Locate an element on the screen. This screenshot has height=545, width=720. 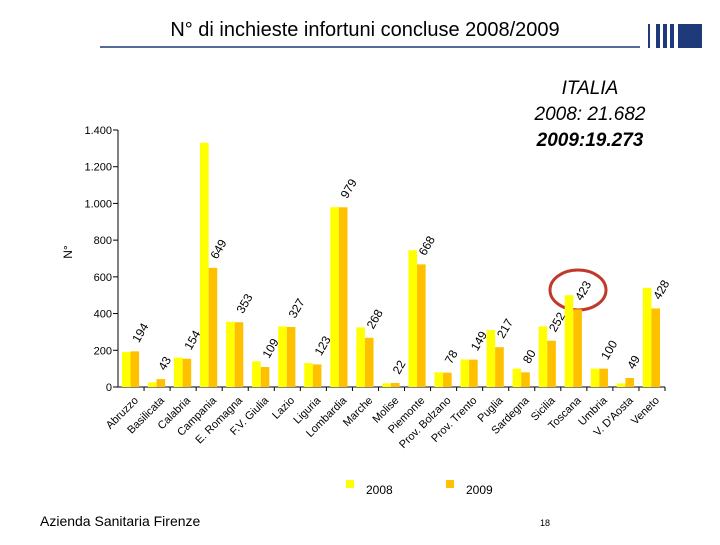
data-label: 217 is located at coordinates (505, 328).